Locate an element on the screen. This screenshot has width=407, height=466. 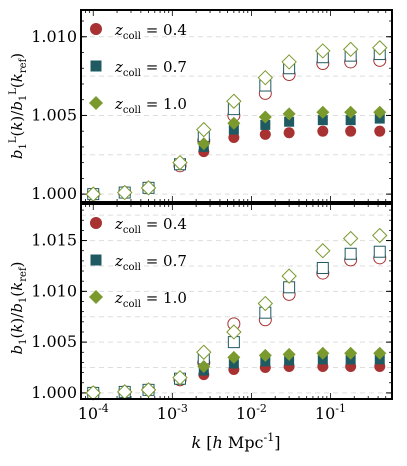
bottom-ytick-label: 1.015 is located at coordinates (54, 240).